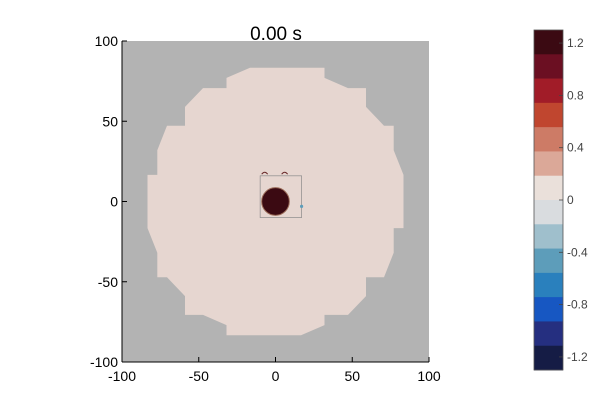 Image resolution: width=600 pixels, height=400 pixels. What do you see at coordinates (276, 34) in the screenshot?
I see `chart-title: 0.00 s` at bounding box center [276, 34].